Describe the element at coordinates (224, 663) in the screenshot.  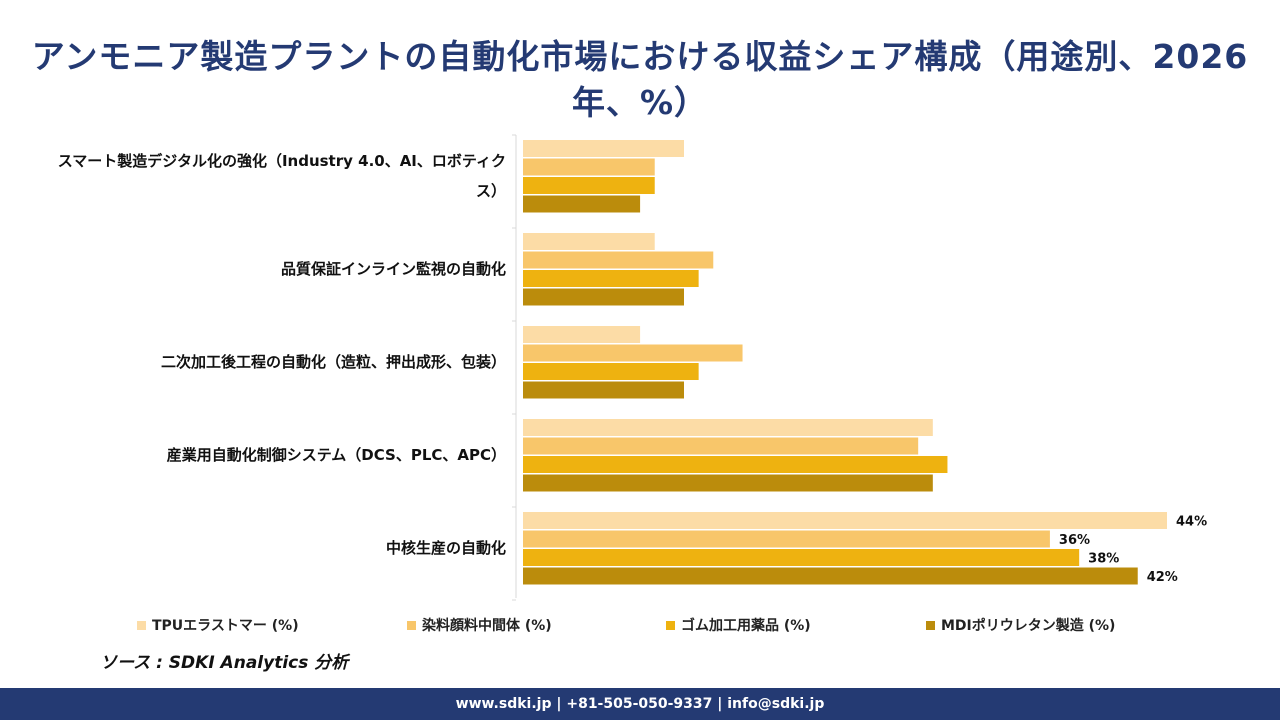
I see `source-note: ソース : SDKI Analytics 分析` at that location.